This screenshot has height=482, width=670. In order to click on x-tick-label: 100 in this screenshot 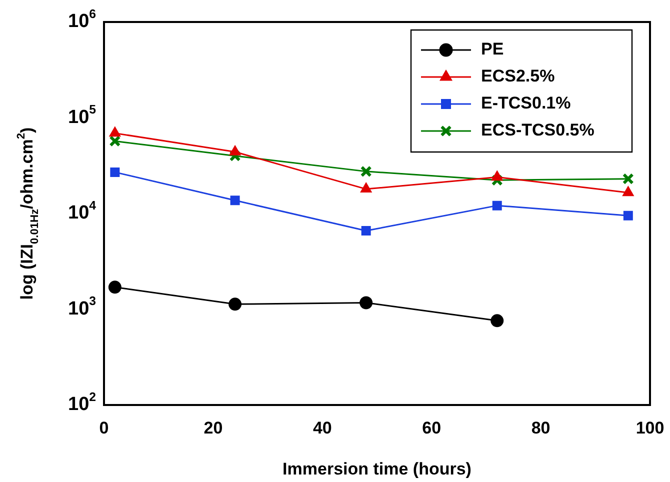, I will do `click(650, 428)`.